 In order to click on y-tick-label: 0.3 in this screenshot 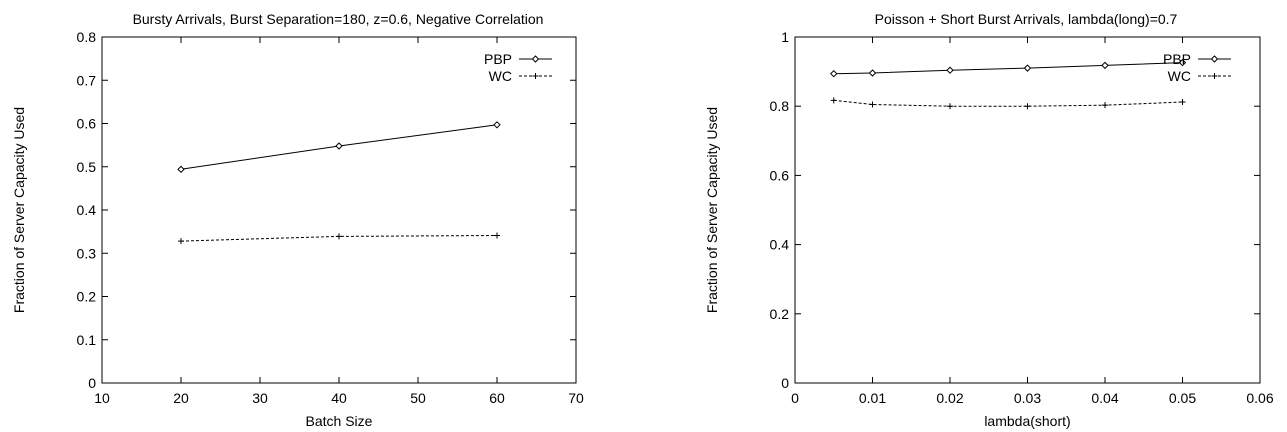, I will do `click(87, 253)`.